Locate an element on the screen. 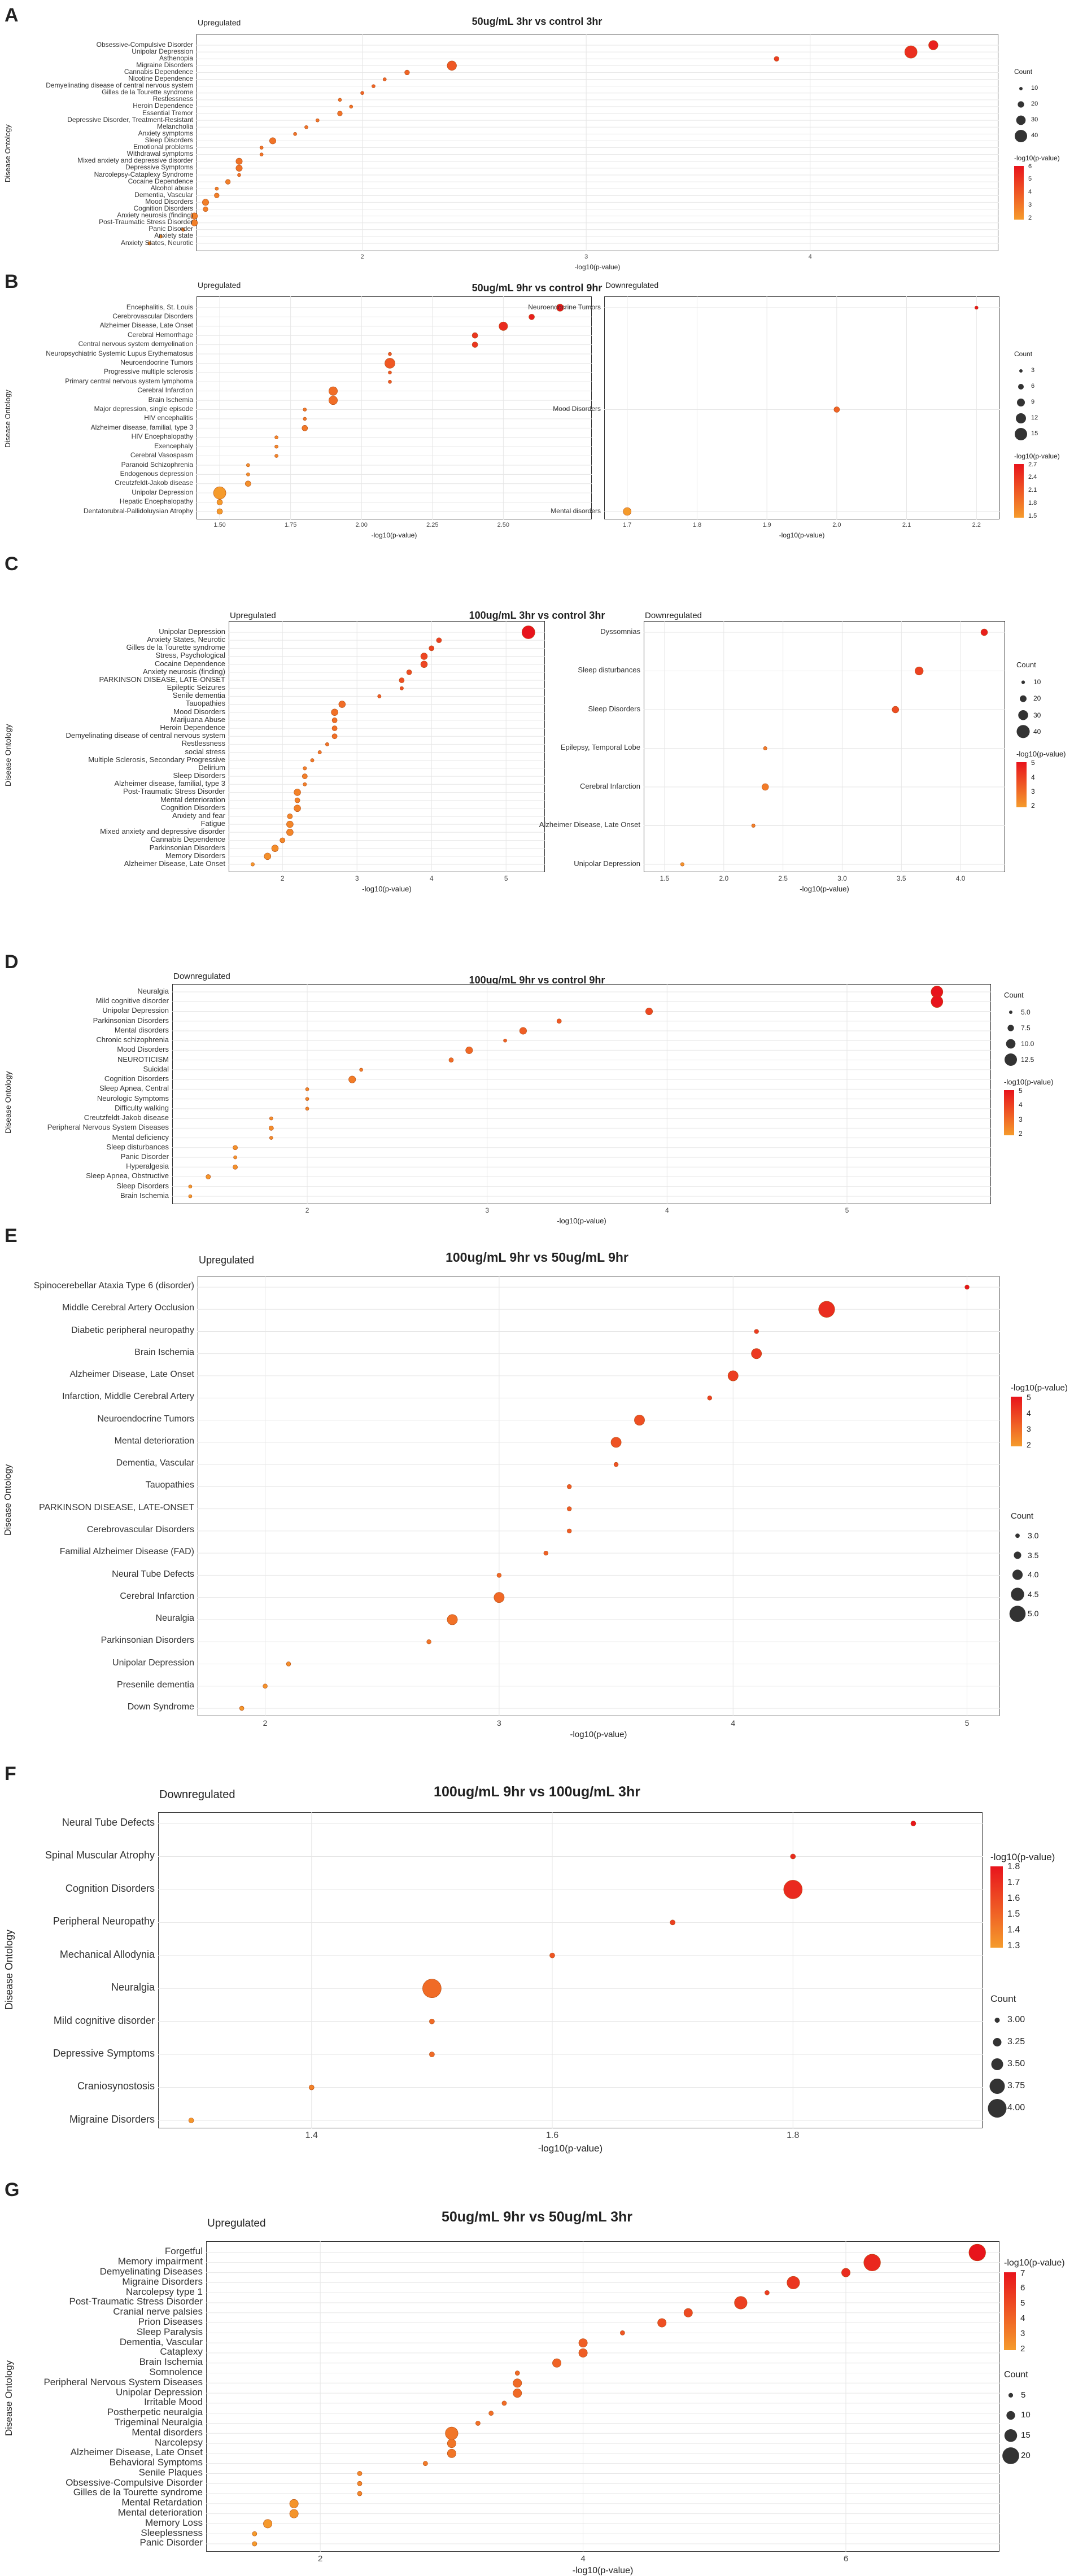 This screenshot has width=1074, height=2576. category-label: Alzheimer disease, familial, type 3 is located at coordinates (169, 783).